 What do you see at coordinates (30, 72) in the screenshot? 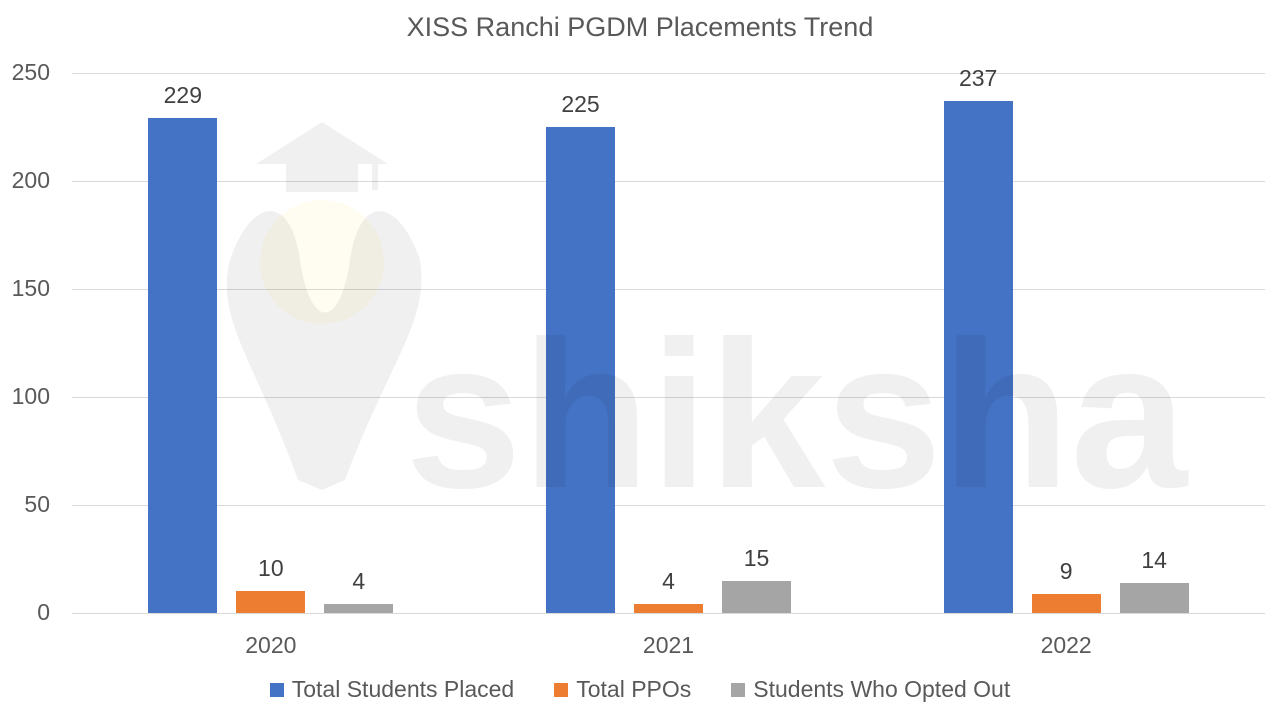
I see `y-tick-label: 250` at bounding box center [30, 72].